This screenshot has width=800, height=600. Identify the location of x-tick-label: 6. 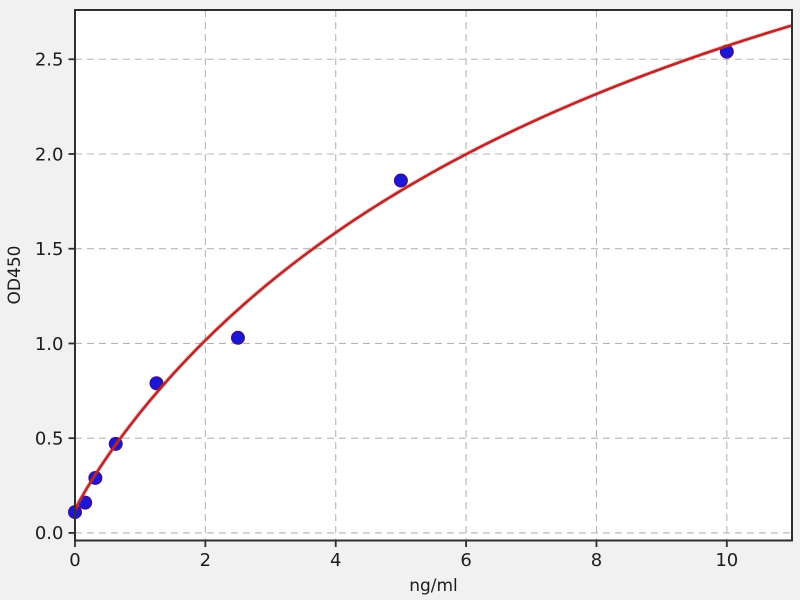
(465, 560).